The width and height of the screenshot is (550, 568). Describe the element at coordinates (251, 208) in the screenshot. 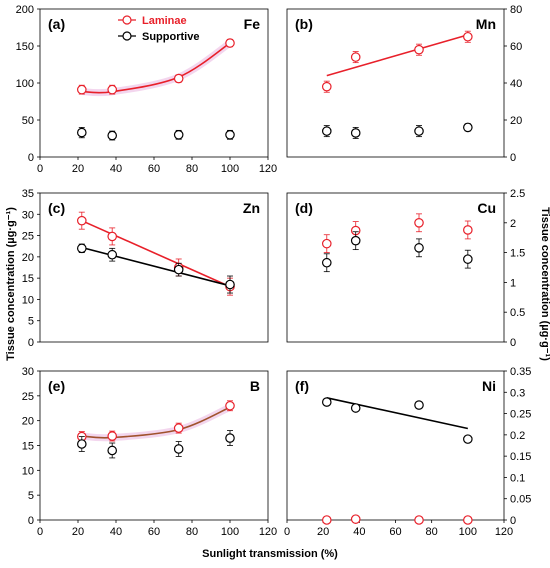

I see `element-label: Zn` at that location.